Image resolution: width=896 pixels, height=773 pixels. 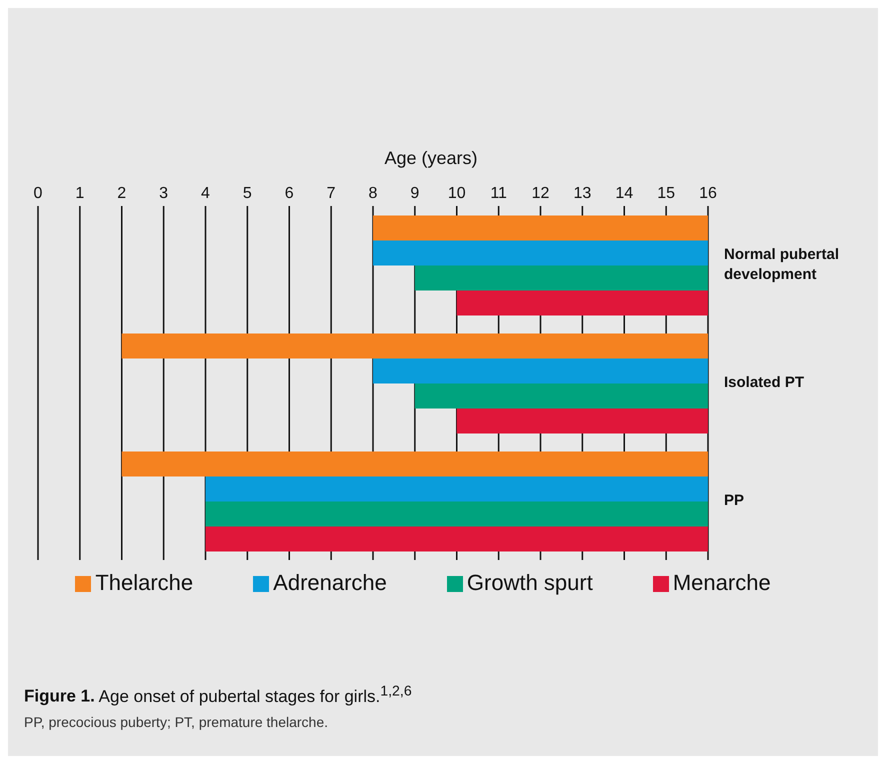 What do you see at coordinates (121, 193) in the screenshot?
I see `x-tick-label: 2` at bounding box center [121, 193].